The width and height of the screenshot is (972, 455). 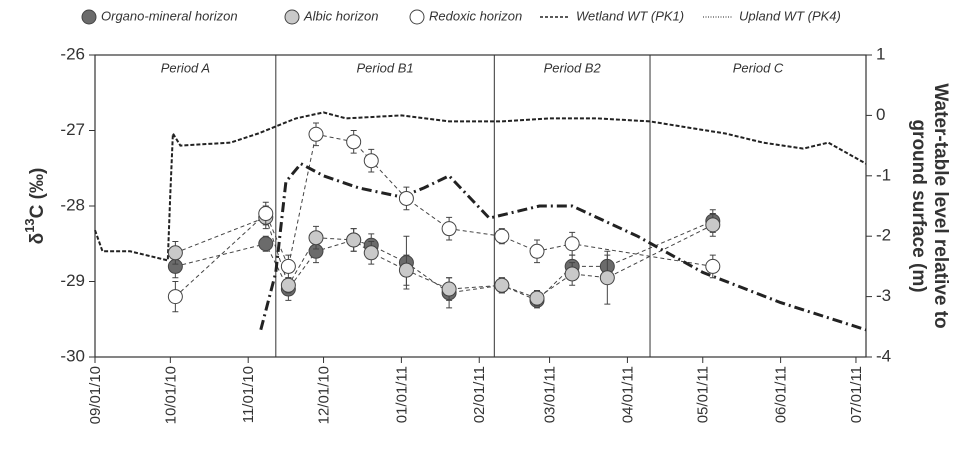 I want to click on period-label: Period B1, so click(x=385, y=67).